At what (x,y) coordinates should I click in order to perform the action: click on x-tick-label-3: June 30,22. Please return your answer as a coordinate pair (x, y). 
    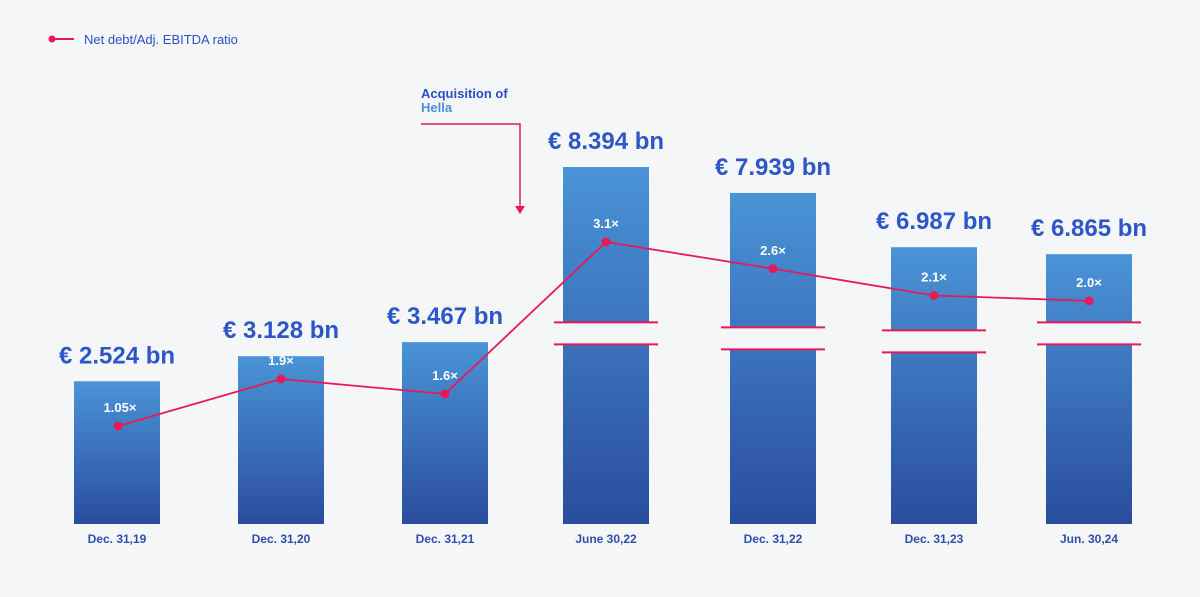
    Looking at the image, I should click on (606, 539).